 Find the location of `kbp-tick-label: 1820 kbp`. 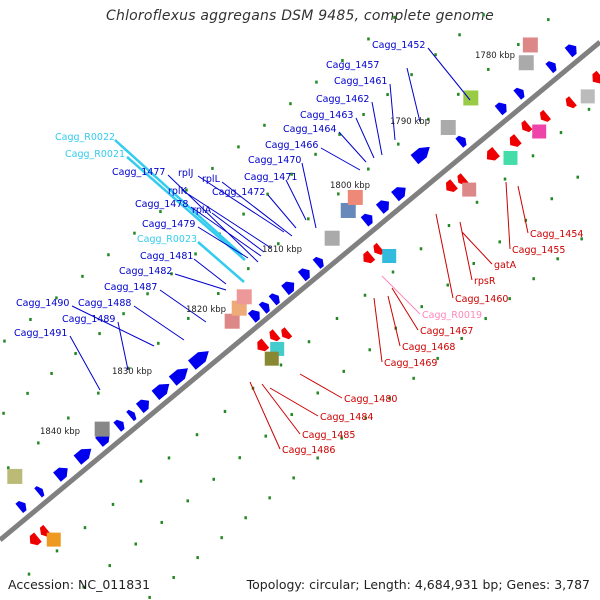

kbp-tick-label: 1820 kbp is located at coordinates (206, 310).